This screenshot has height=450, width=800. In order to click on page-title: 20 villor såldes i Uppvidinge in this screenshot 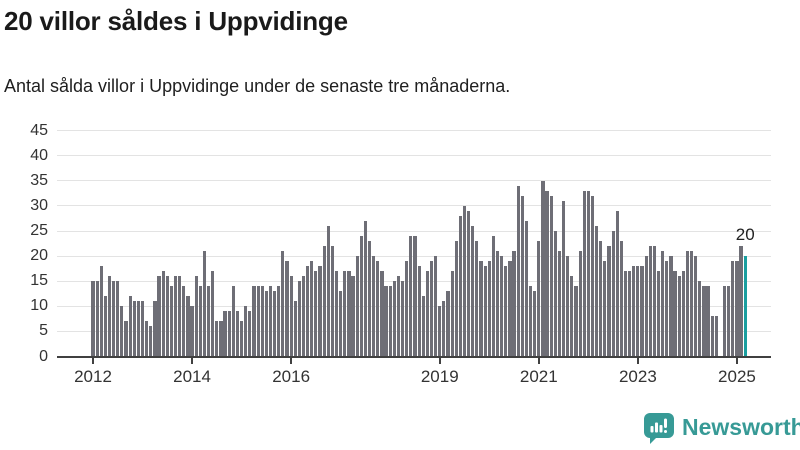, I will do `click(176, 21)`.